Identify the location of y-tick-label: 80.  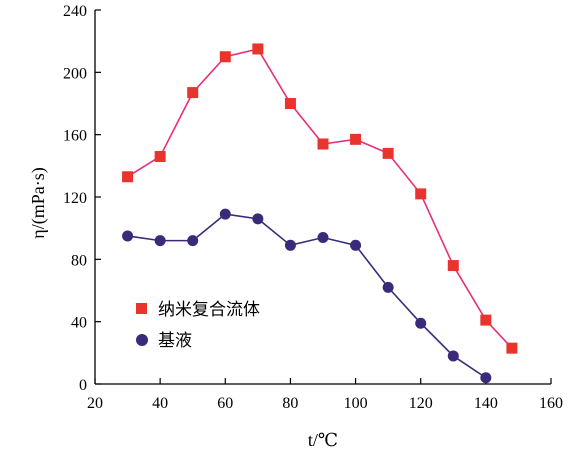
(79, 260).